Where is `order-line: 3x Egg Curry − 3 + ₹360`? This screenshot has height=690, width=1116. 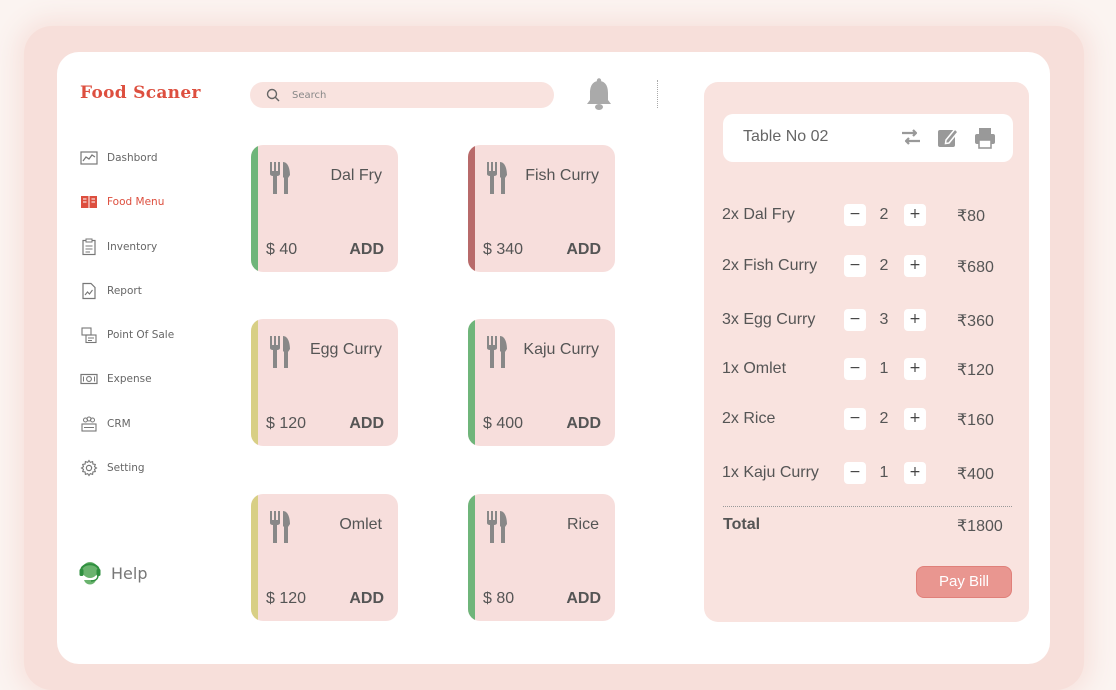
order-line: 3x Egg Curry − 3 + ₹360 is located at coordinates (867, 320).